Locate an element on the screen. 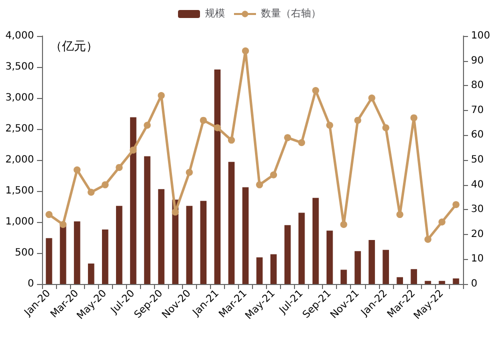  y2-tick-label: 30 is located at coordinates (477, 210).